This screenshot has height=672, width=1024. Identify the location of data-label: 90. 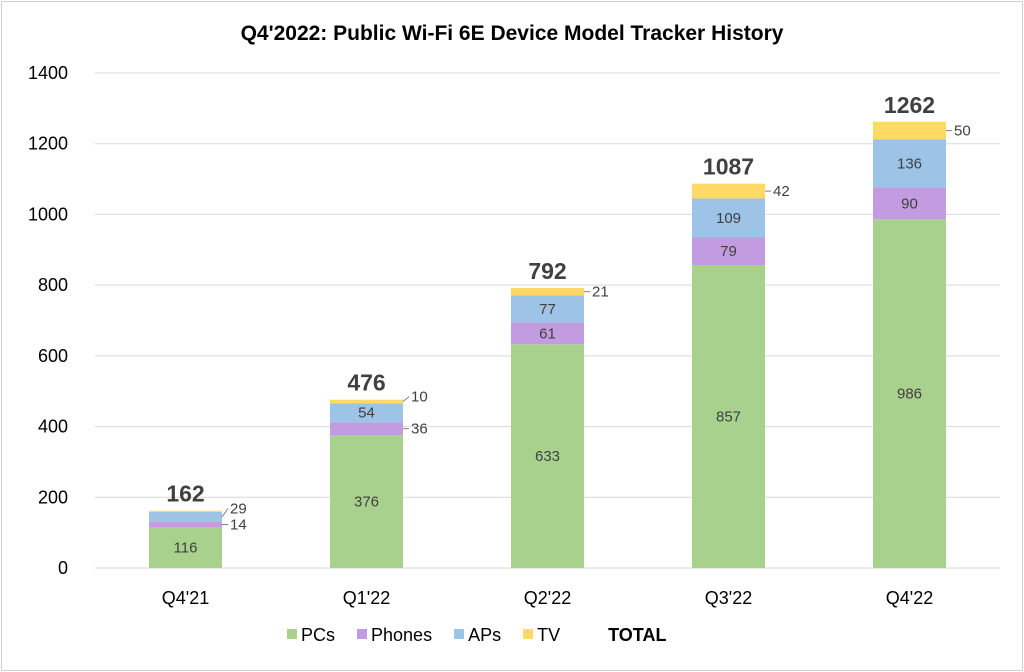
(909, 203).